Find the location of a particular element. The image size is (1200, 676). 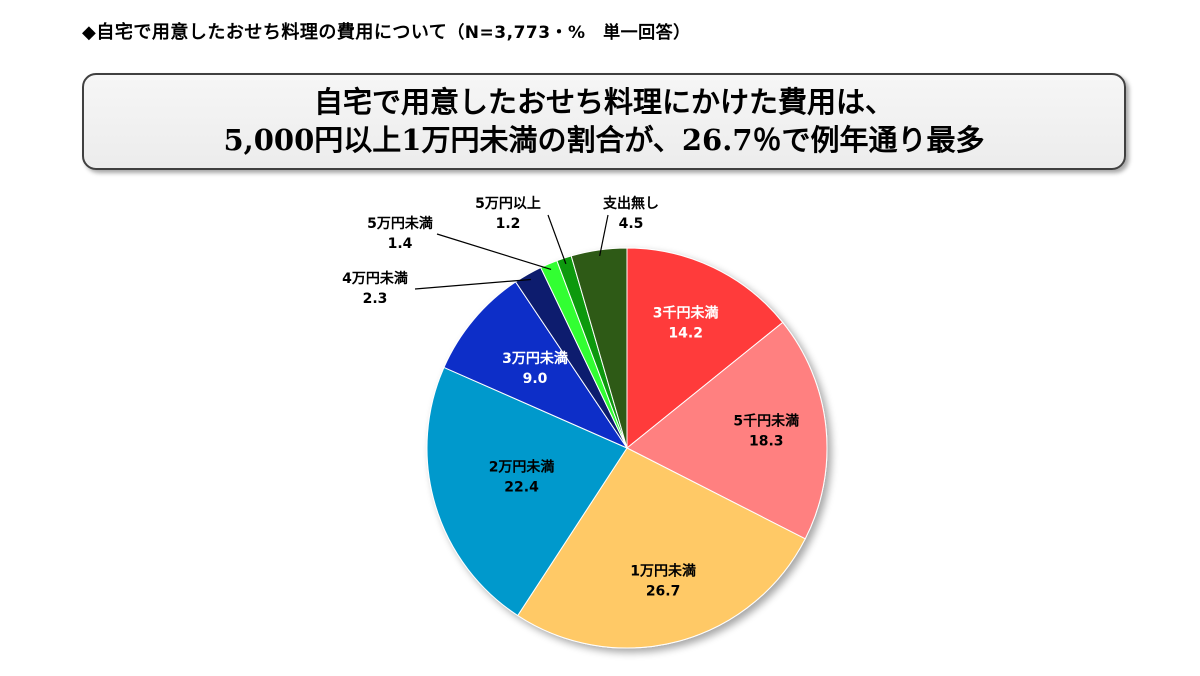

slice-value-3: 26.7 is located at coordinates (663, 591).